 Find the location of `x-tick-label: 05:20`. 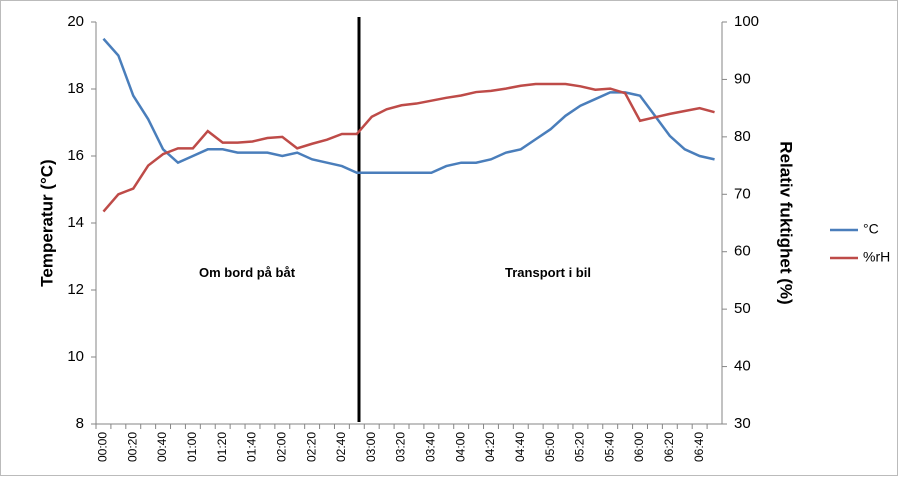

x-tick-label: 05:20 is located at coordinates (580, 447).